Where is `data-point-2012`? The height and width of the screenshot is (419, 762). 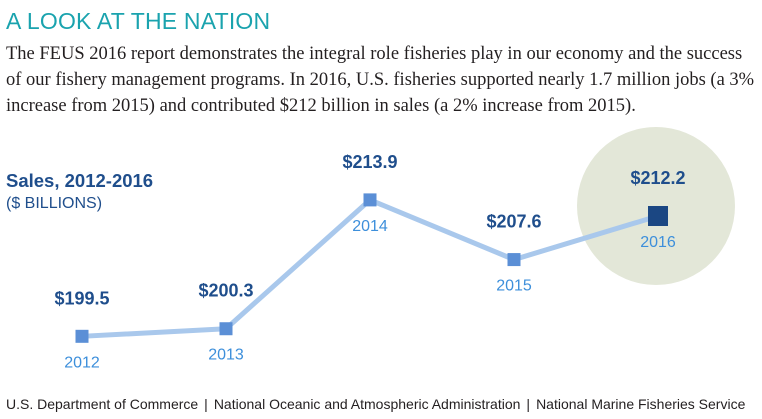
data-point-2012 is located at coordinates (82, 336).